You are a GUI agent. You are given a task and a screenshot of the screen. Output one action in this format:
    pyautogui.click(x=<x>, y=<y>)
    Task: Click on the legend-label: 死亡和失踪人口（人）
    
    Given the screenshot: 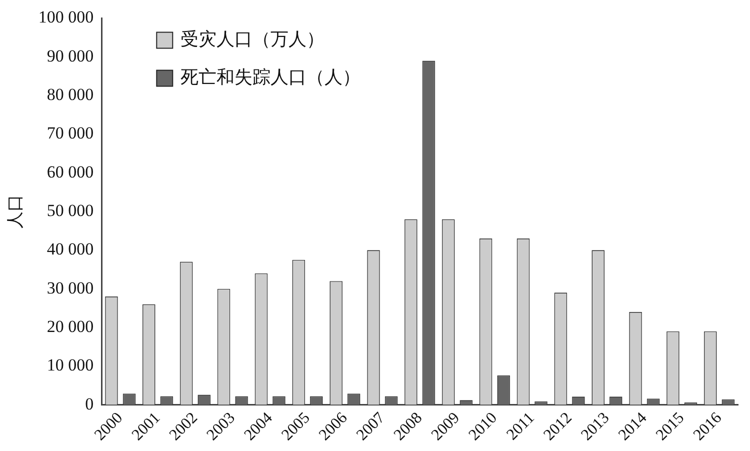 What is the action you would take?
    pyautogui.click(x=270, y=76)
    